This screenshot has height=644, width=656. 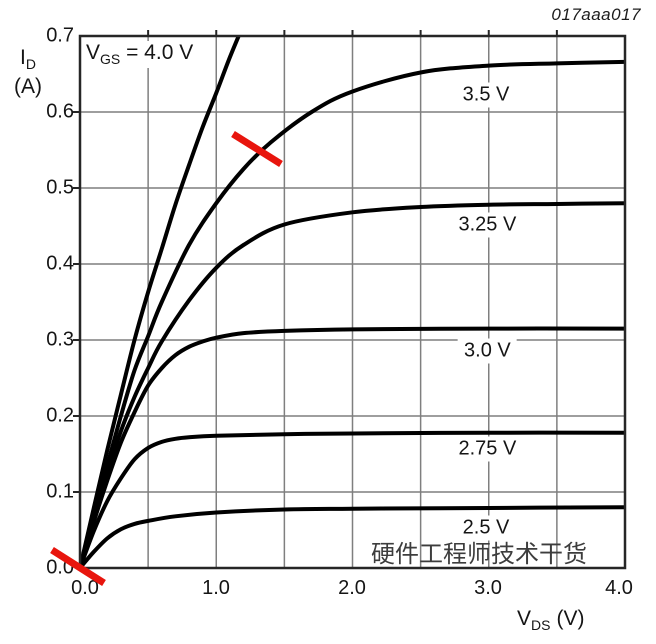 I want to click on curve-label-2.75V: 2.75 V, so click(x=487, y=449).